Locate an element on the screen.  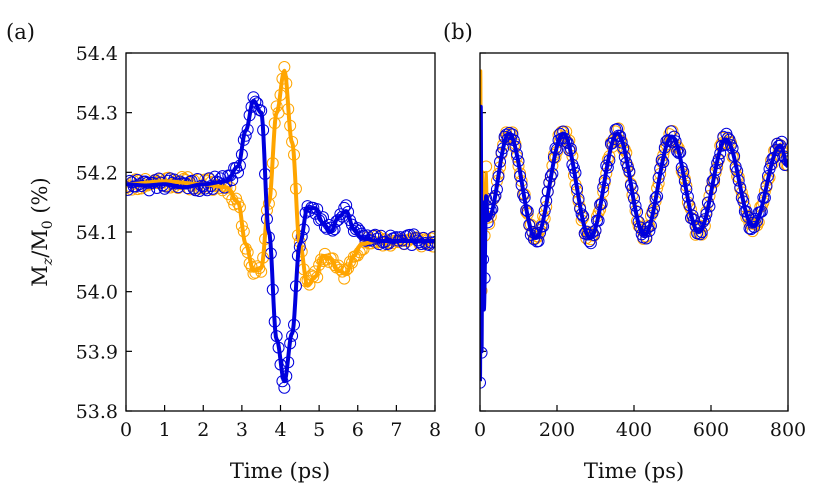
panel-b-orange-point is located at coordinates (785, 165).